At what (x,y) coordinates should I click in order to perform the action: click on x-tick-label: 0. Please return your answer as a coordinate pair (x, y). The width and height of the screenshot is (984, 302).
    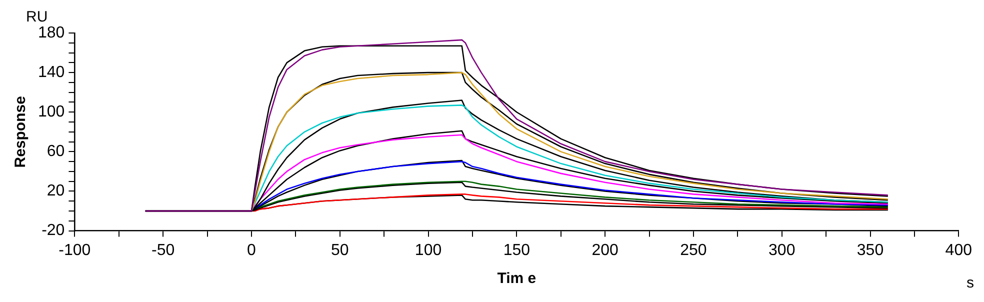
    Looking at the image, I should click on (251, 250).